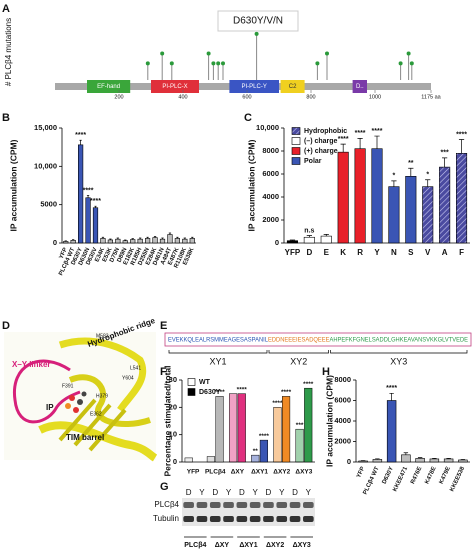  Describe the element at coordinates (281, 472) in the screenshot. I see `x-tick-label: ΔXY2` at that location.